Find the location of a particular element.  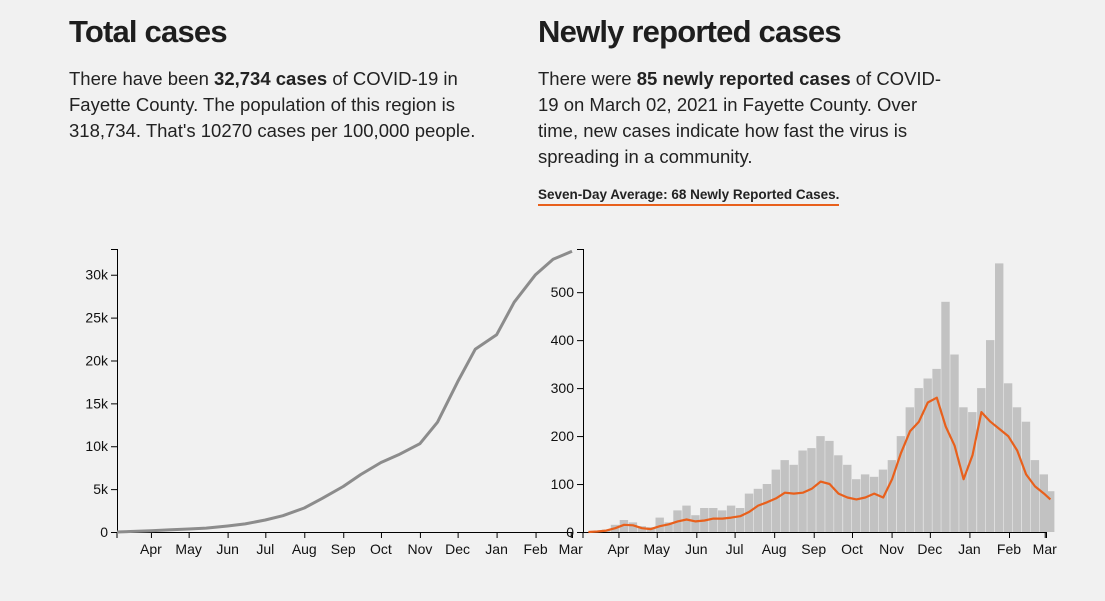

seven-day-average-line is located at coordinates (820, 465).